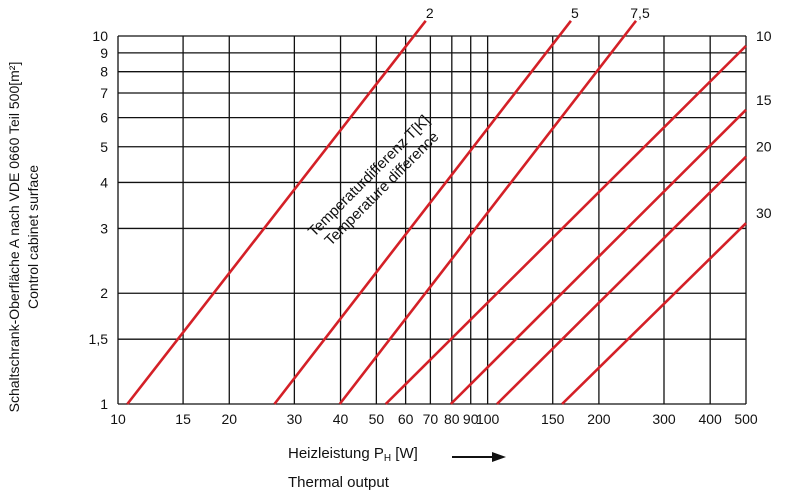  What do you see at coordinates (104, 118) in the screenshot?
I see `y-tick-label-6: 6` at bounding box center [104, 118].